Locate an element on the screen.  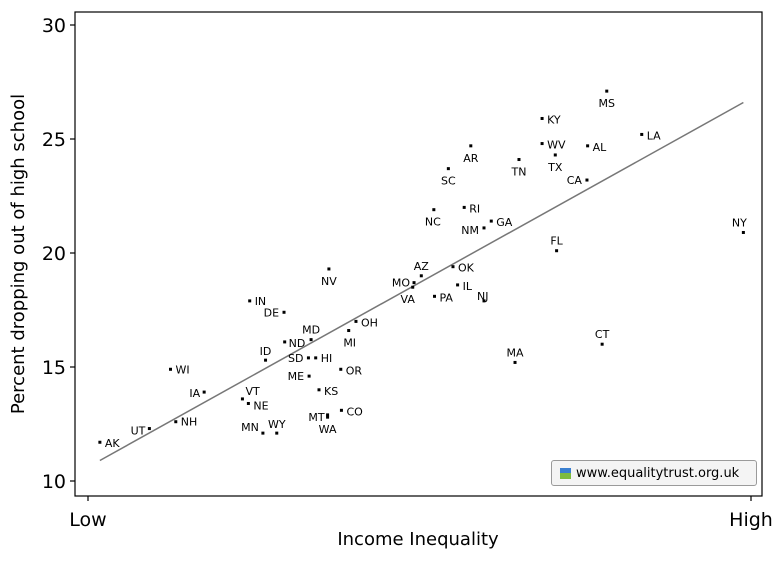
data-label-wv: WV is located at coordinates (556, 145).